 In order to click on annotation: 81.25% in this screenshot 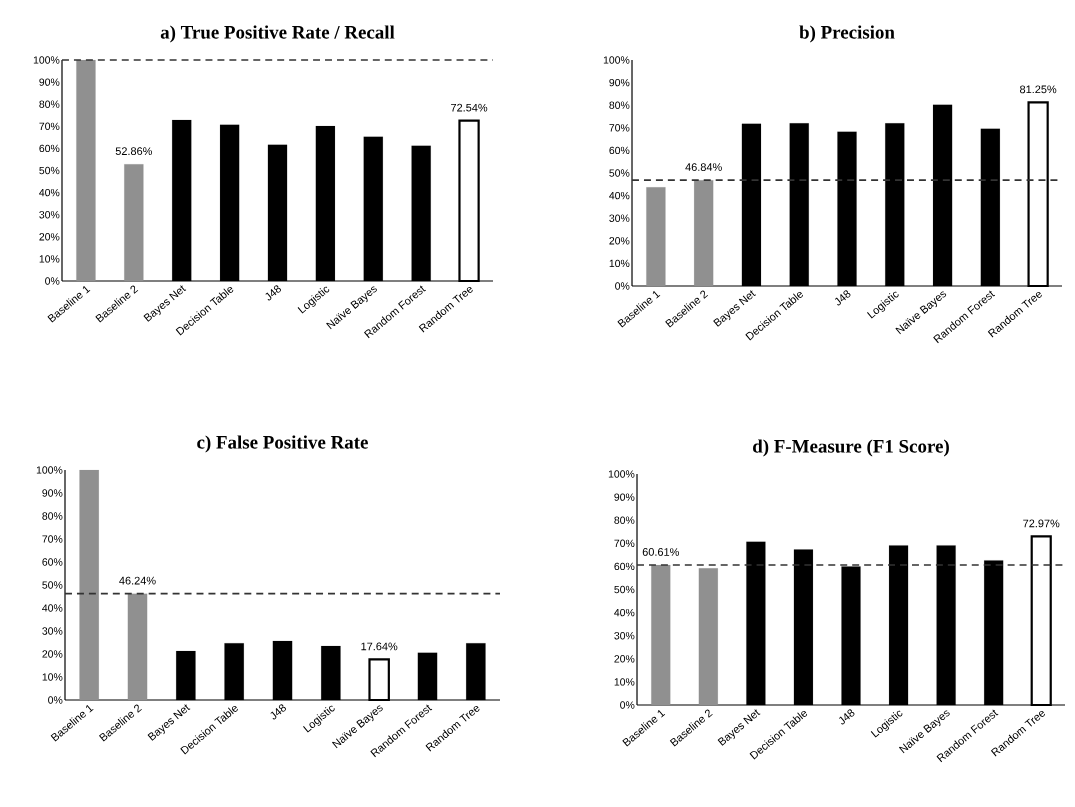, I will do `click(1038, 89)`.